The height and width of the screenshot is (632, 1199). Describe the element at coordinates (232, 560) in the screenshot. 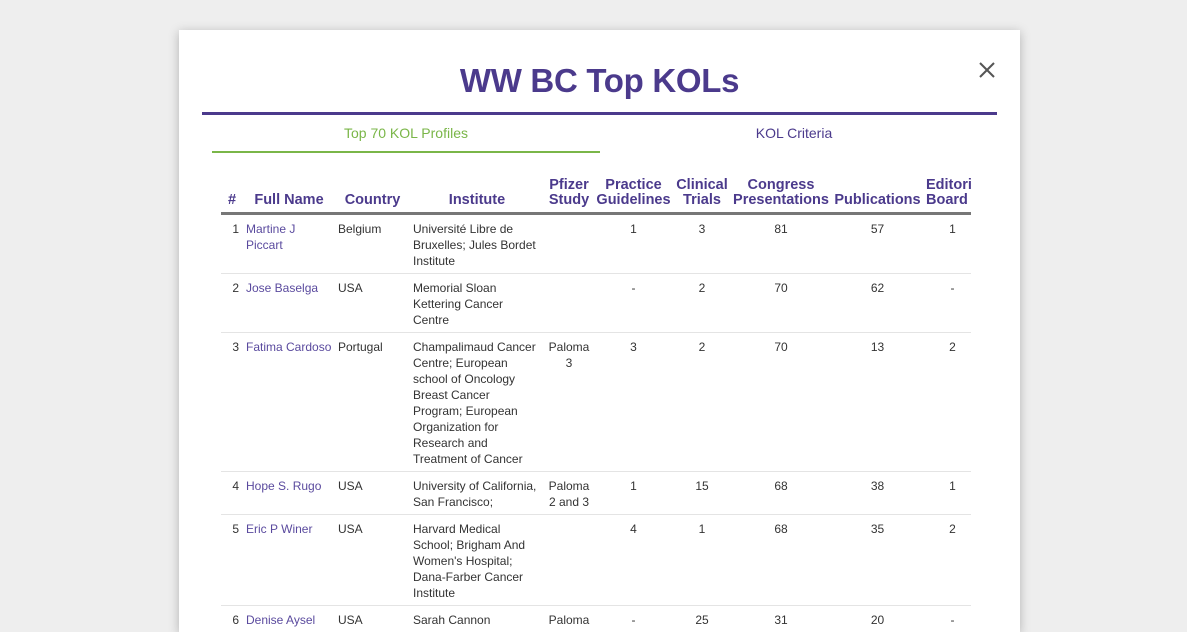

I see `cell-index: 5` at that location.